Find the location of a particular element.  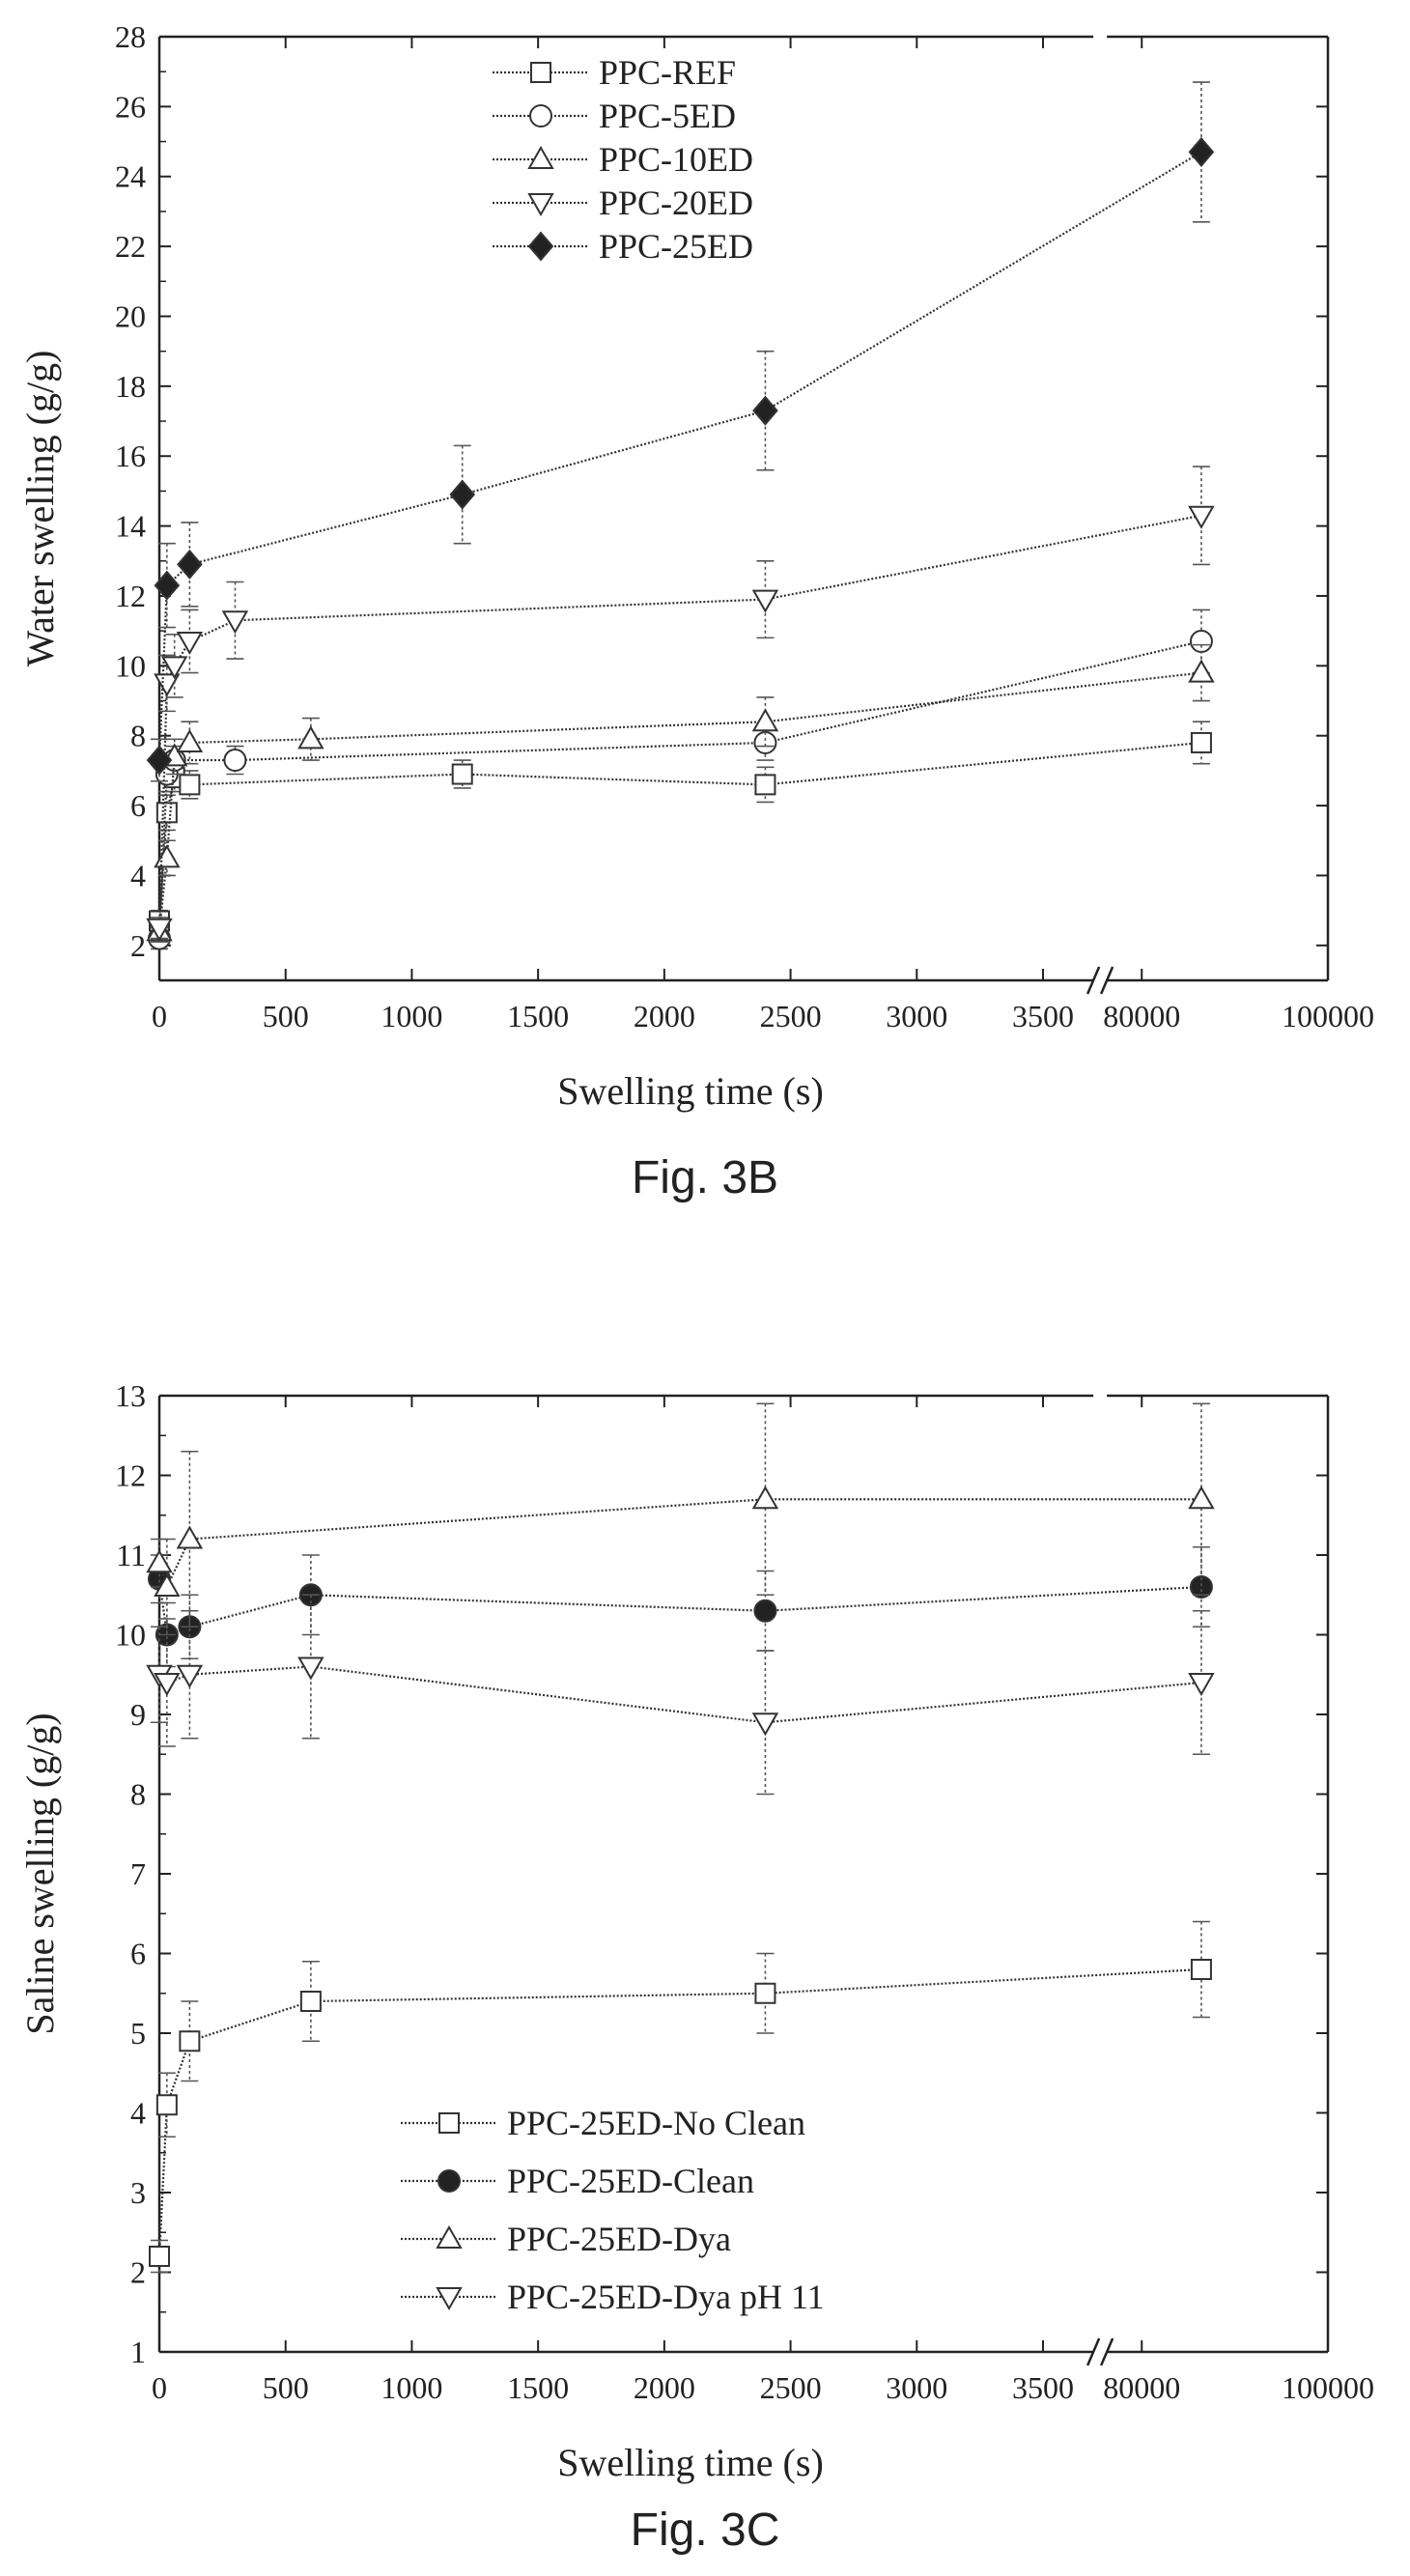

legend-entry-ppc-25ed-dya-ph-11: PPC-25ED-Dya pH 11 is located at coordinates (613, 2297).